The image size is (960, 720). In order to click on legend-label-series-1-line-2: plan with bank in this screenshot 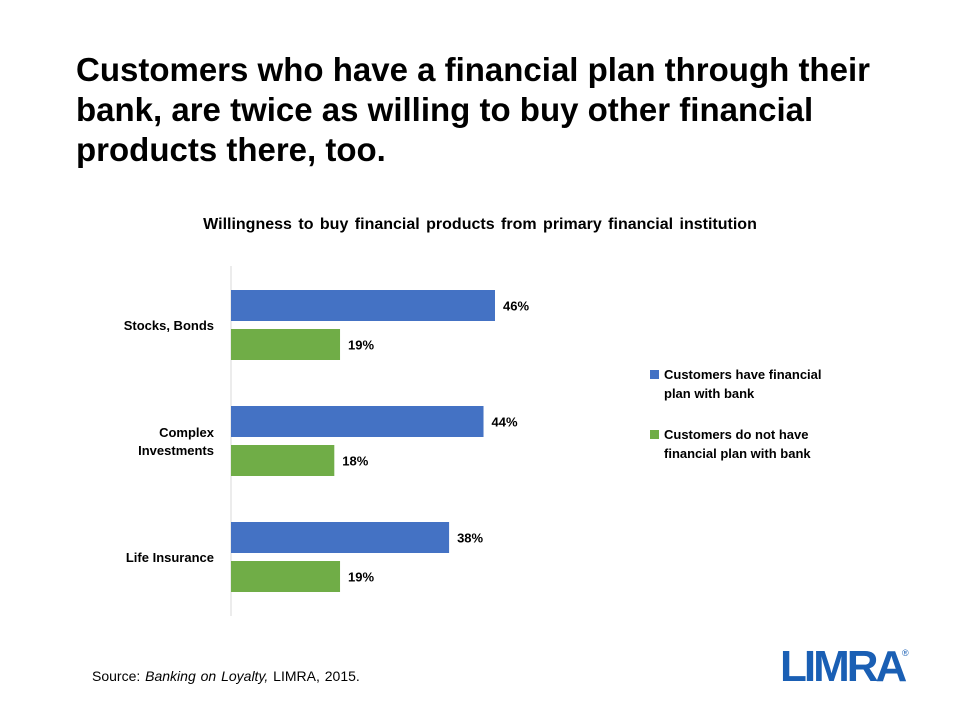, I will do `click(709, 393)`.